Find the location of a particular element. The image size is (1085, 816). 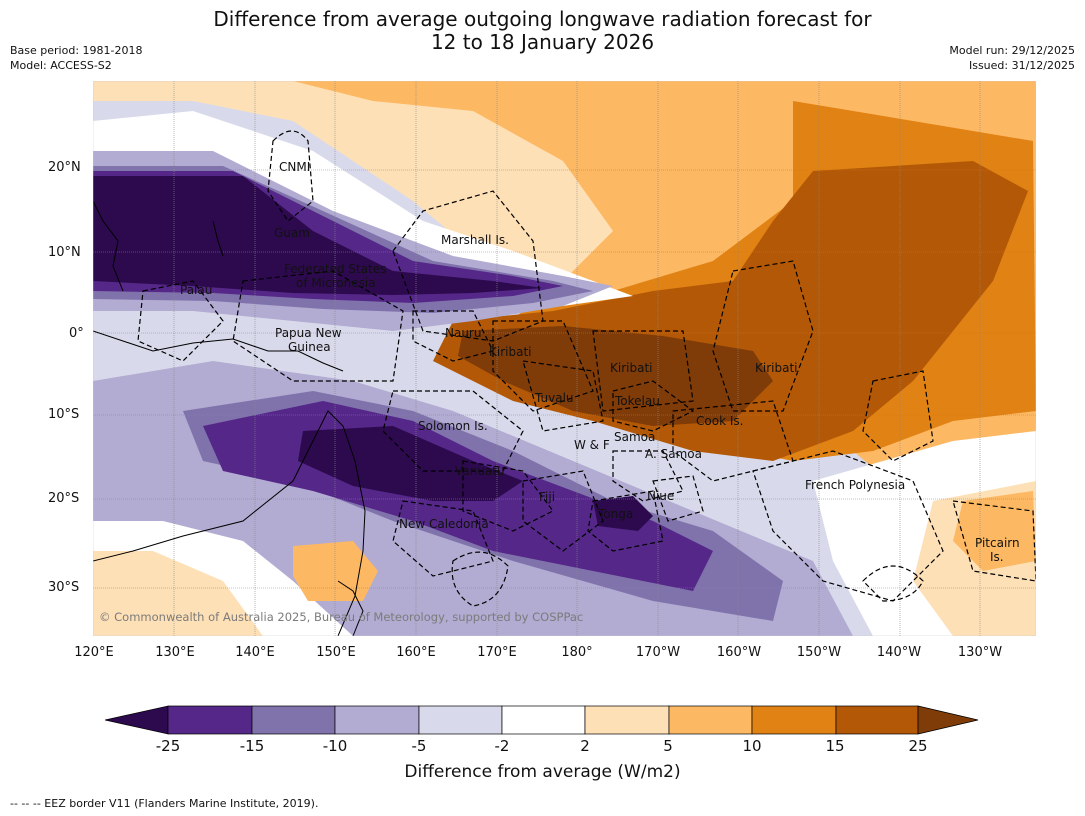

place-label: CNMI is located at coordinates (294, 167).